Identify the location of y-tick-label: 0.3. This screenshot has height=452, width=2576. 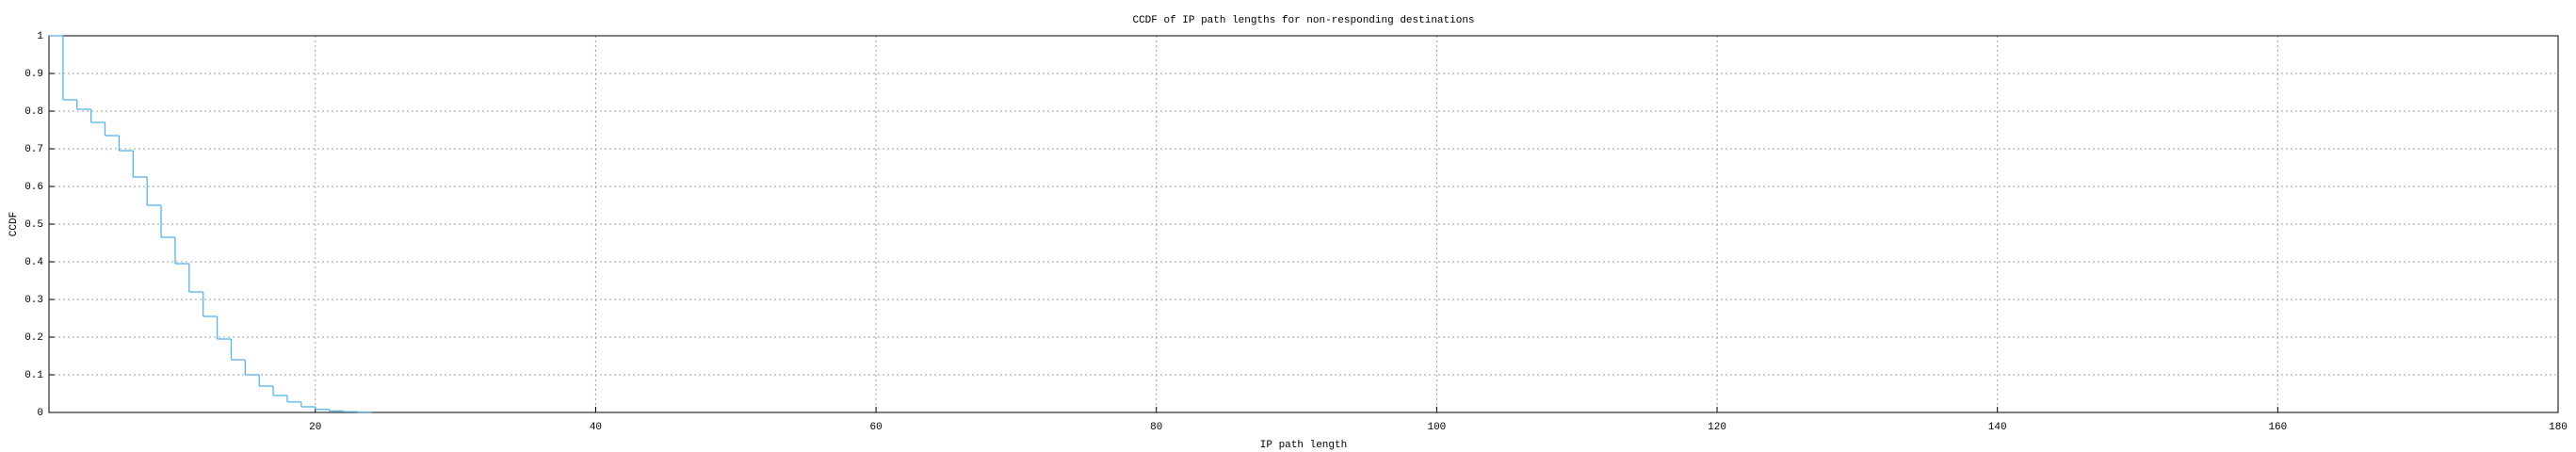
(33, 300).